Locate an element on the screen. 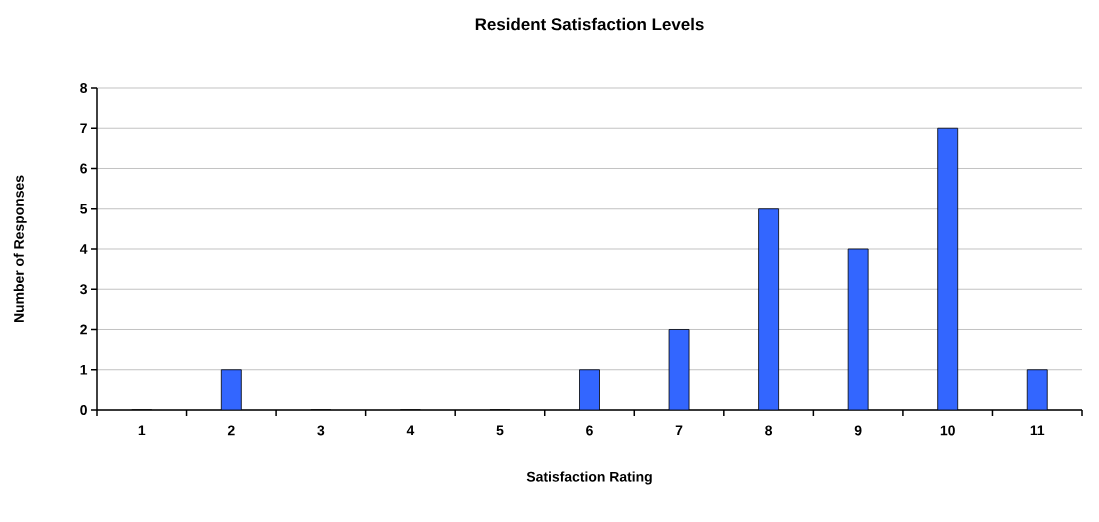 The width and height of the screenshot is (1099, 522). x-axis-title: Satisfaction Rating is located at coordinates (589, 478).